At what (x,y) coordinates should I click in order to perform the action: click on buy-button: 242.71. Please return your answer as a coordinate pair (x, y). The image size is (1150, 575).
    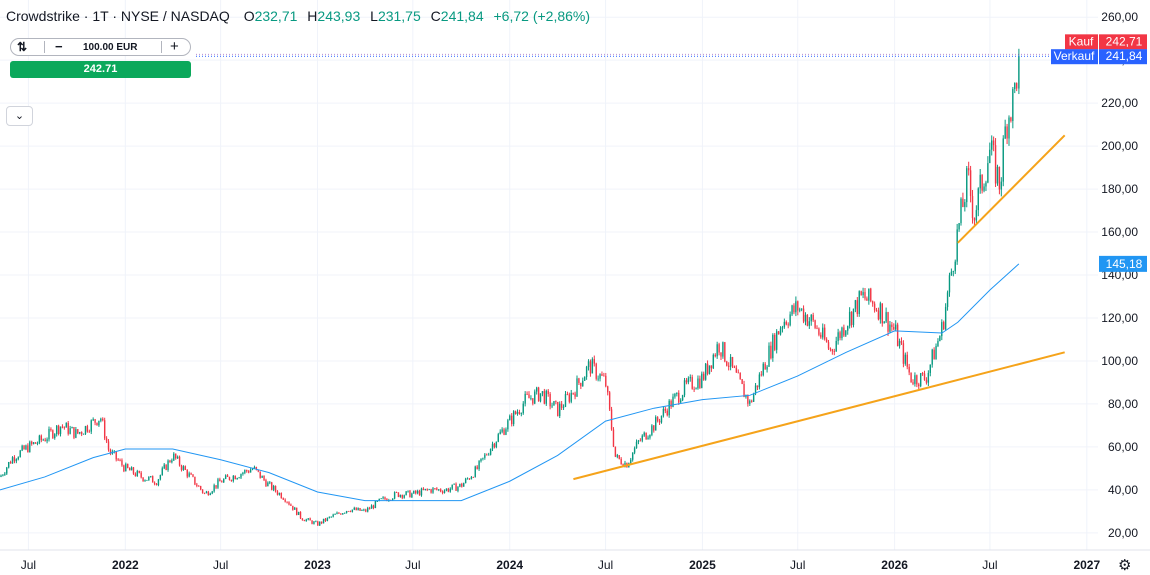
    Looking at the image, I should click on (100, 69).